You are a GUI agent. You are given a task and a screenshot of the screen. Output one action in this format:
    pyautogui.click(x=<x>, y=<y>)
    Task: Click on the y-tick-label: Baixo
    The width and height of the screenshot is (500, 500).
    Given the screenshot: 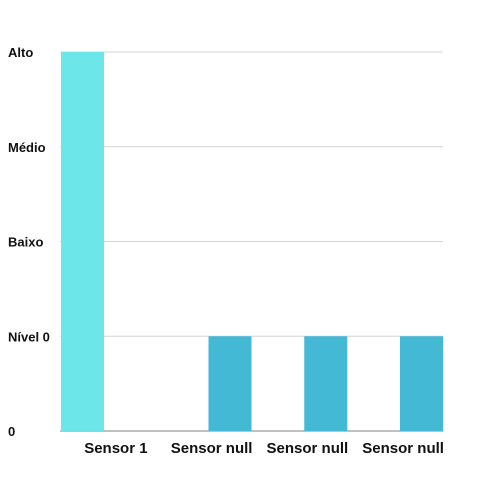 What is the action you would take?
    pyautogui.click(x=25, y=242)
    